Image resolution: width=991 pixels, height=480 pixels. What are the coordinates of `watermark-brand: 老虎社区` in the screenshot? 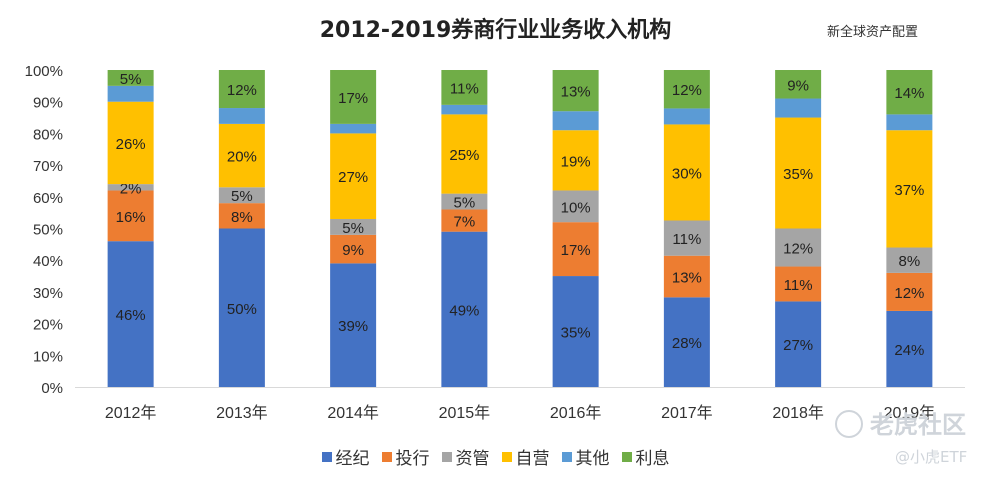 It's located at (918, 425).